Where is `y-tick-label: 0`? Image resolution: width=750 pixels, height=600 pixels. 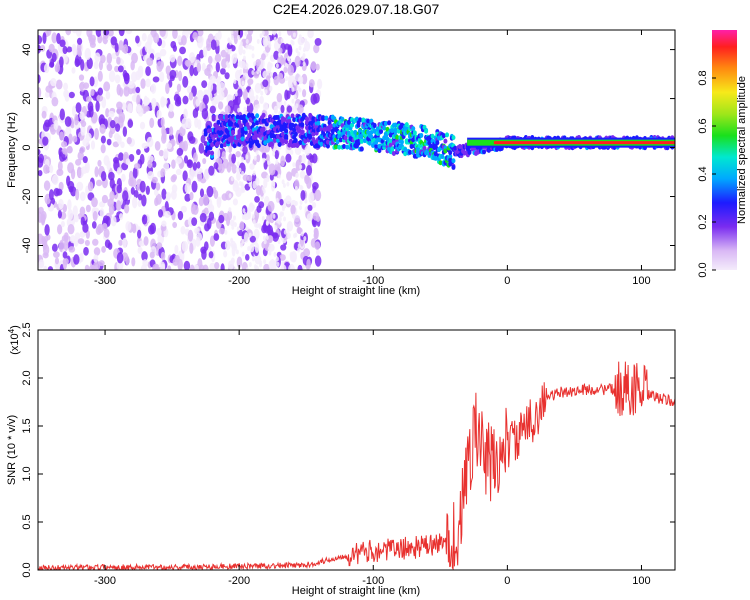
y-tick-label: 0 is located at coordinates (27, 147).